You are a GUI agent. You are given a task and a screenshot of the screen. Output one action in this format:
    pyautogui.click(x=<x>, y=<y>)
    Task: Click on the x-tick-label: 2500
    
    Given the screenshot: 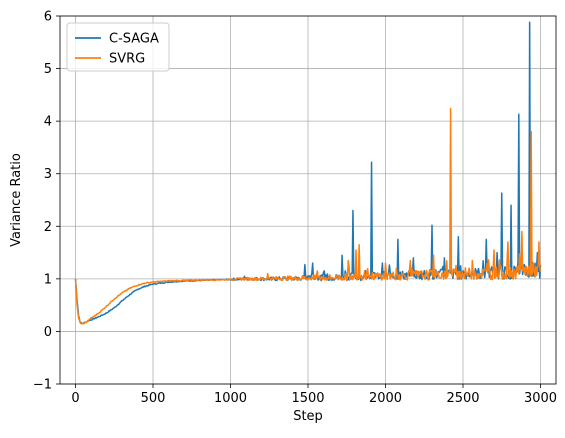 What is the action you would take?
    pyautogui.click(x=462, y=398)
    